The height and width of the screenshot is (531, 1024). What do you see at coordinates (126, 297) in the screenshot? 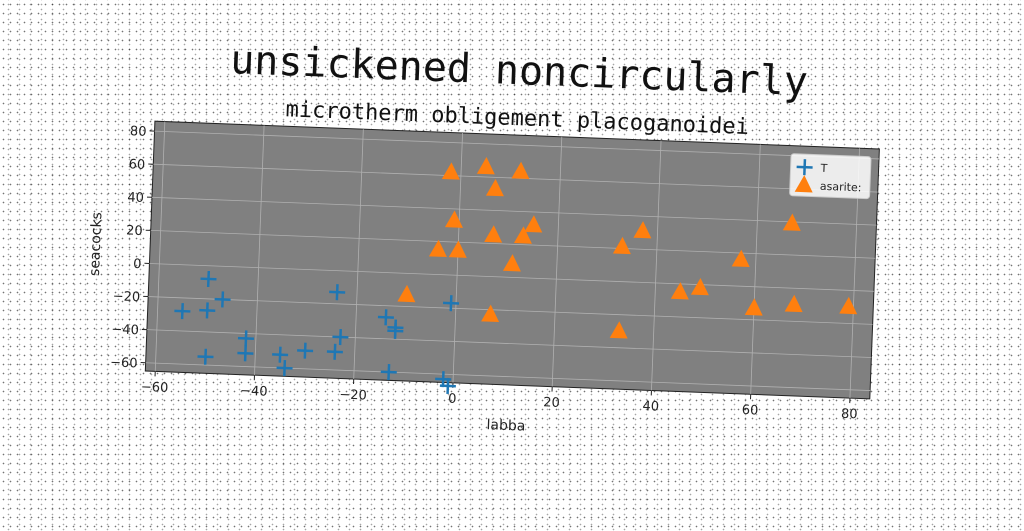
I see `y-tick-label: −20` at bounding box center [126, 297].